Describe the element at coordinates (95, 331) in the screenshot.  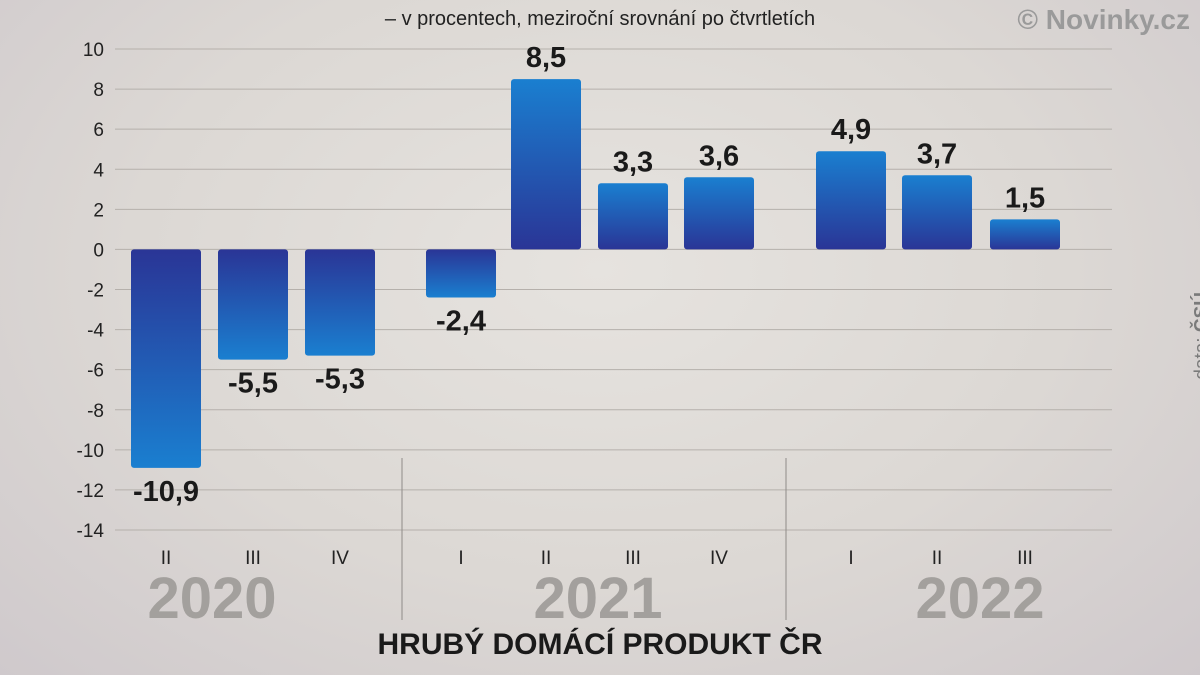
I see `y-tick-label: -4` at that location.